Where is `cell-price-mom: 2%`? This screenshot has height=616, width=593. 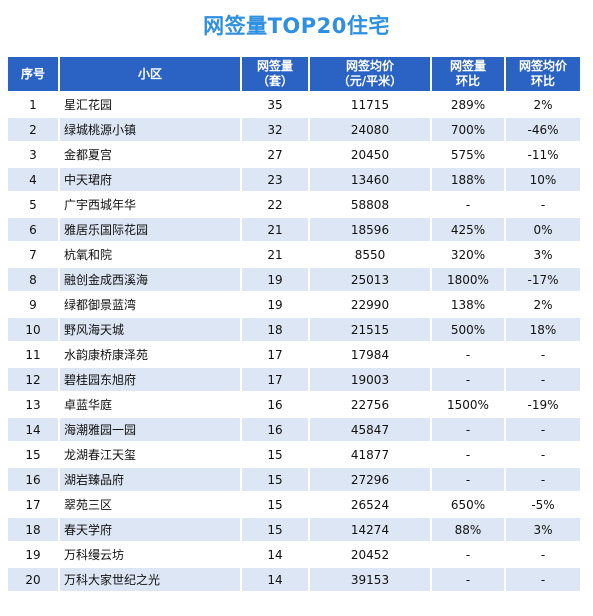
cell-price-mom: 2% is located at coordinates (543, 304).